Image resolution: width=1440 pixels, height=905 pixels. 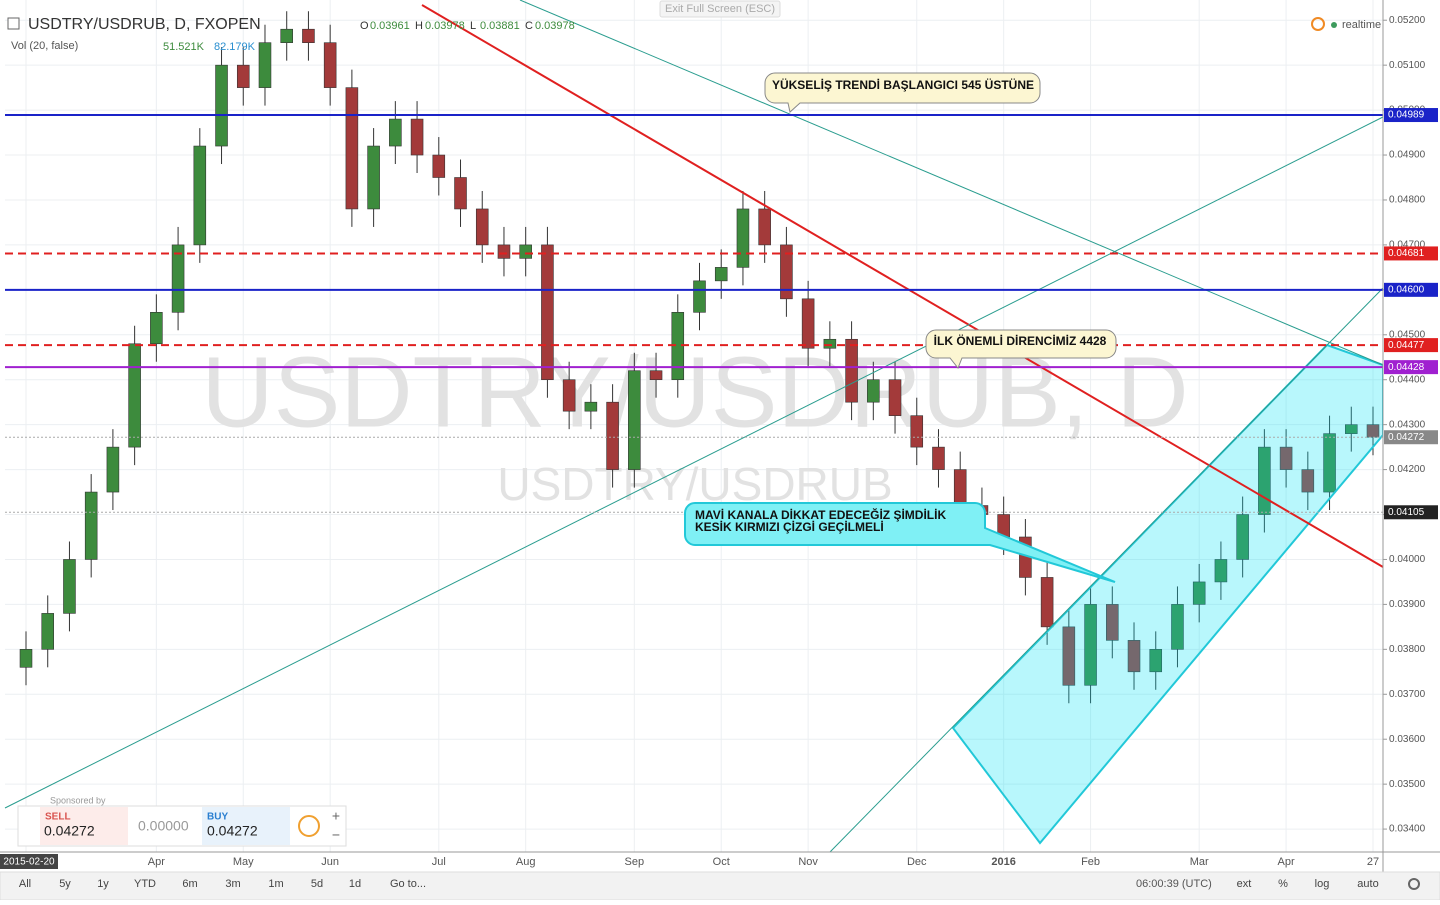 I want to click on volume-label: Vol (20, false), so click(x=44, y=46).